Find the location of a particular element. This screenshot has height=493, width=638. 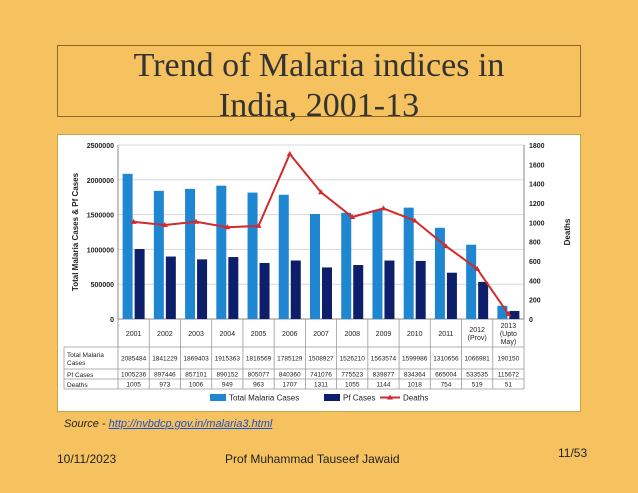

table-cell-value: 973 is located at coordinates (164, 385).